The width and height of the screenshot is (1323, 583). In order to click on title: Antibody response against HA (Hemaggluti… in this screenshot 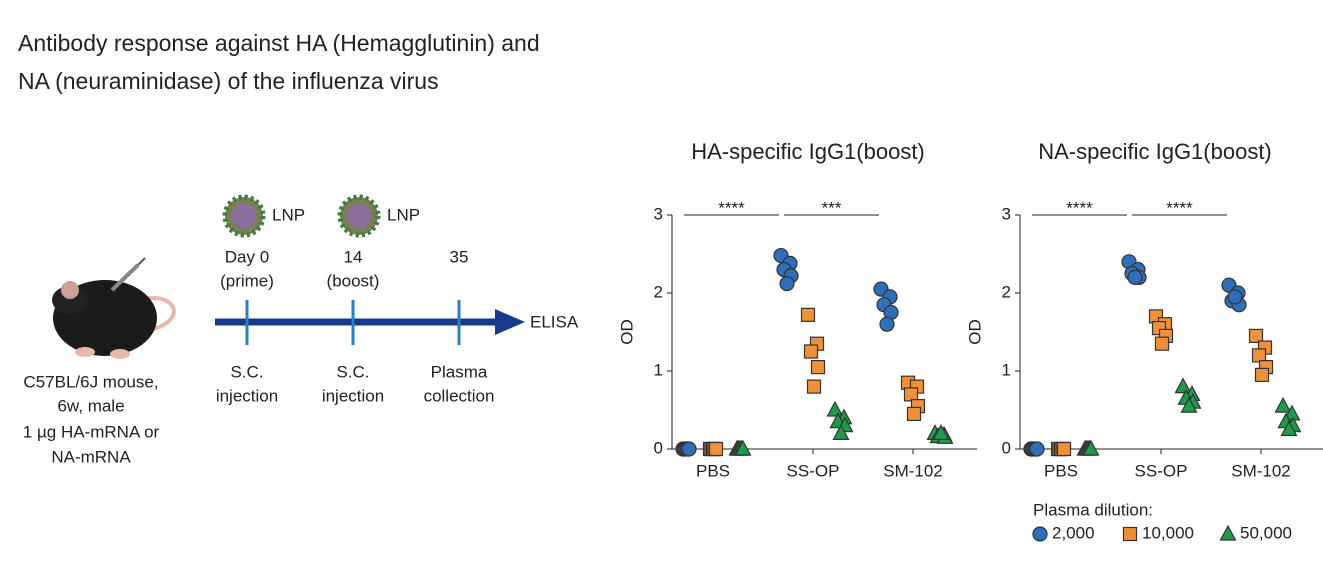, I will do `click(279, 43)`.